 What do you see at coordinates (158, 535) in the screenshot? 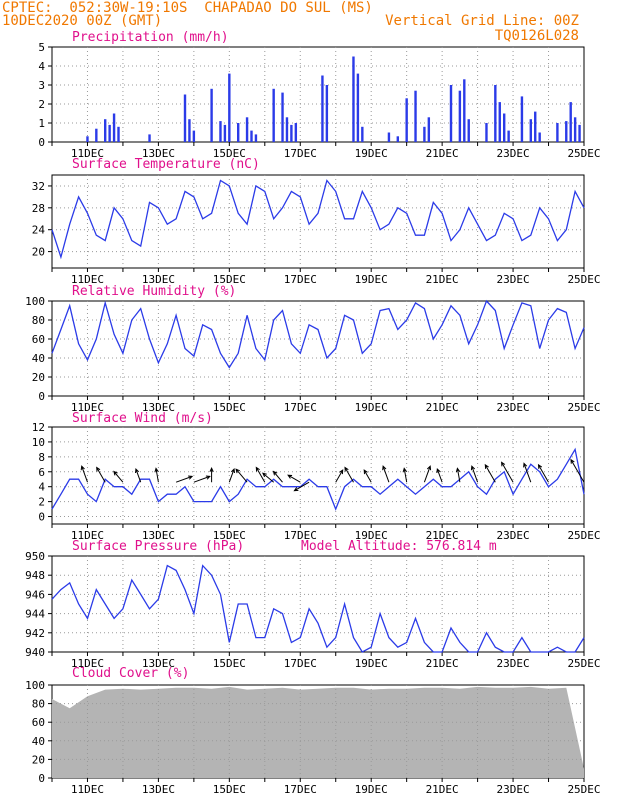
I see `wind-xtick-label: 13DEC` at bounding box center [158, 535].